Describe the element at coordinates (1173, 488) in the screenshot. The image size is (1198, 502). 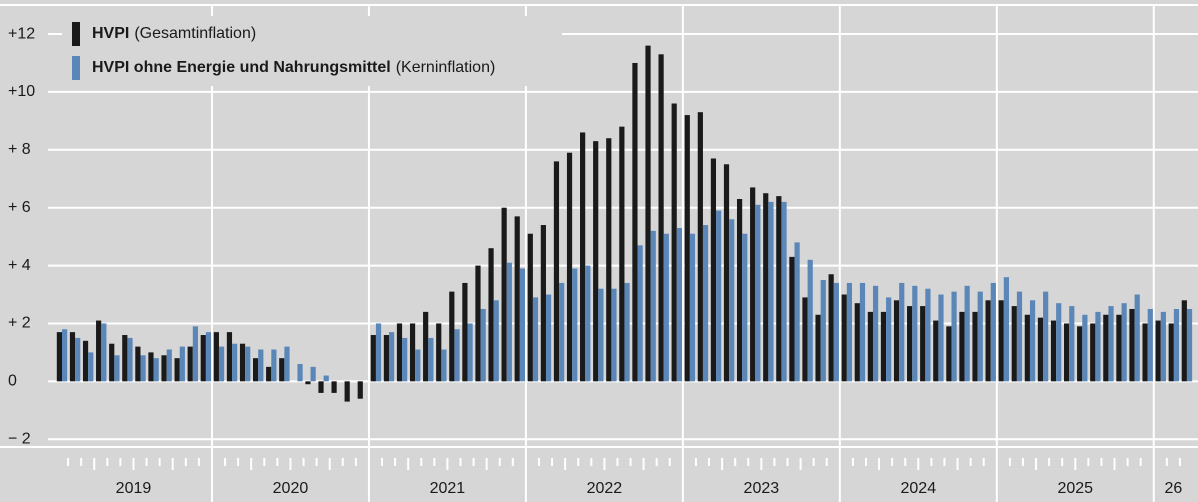
I see `year-label: 26` at that location.